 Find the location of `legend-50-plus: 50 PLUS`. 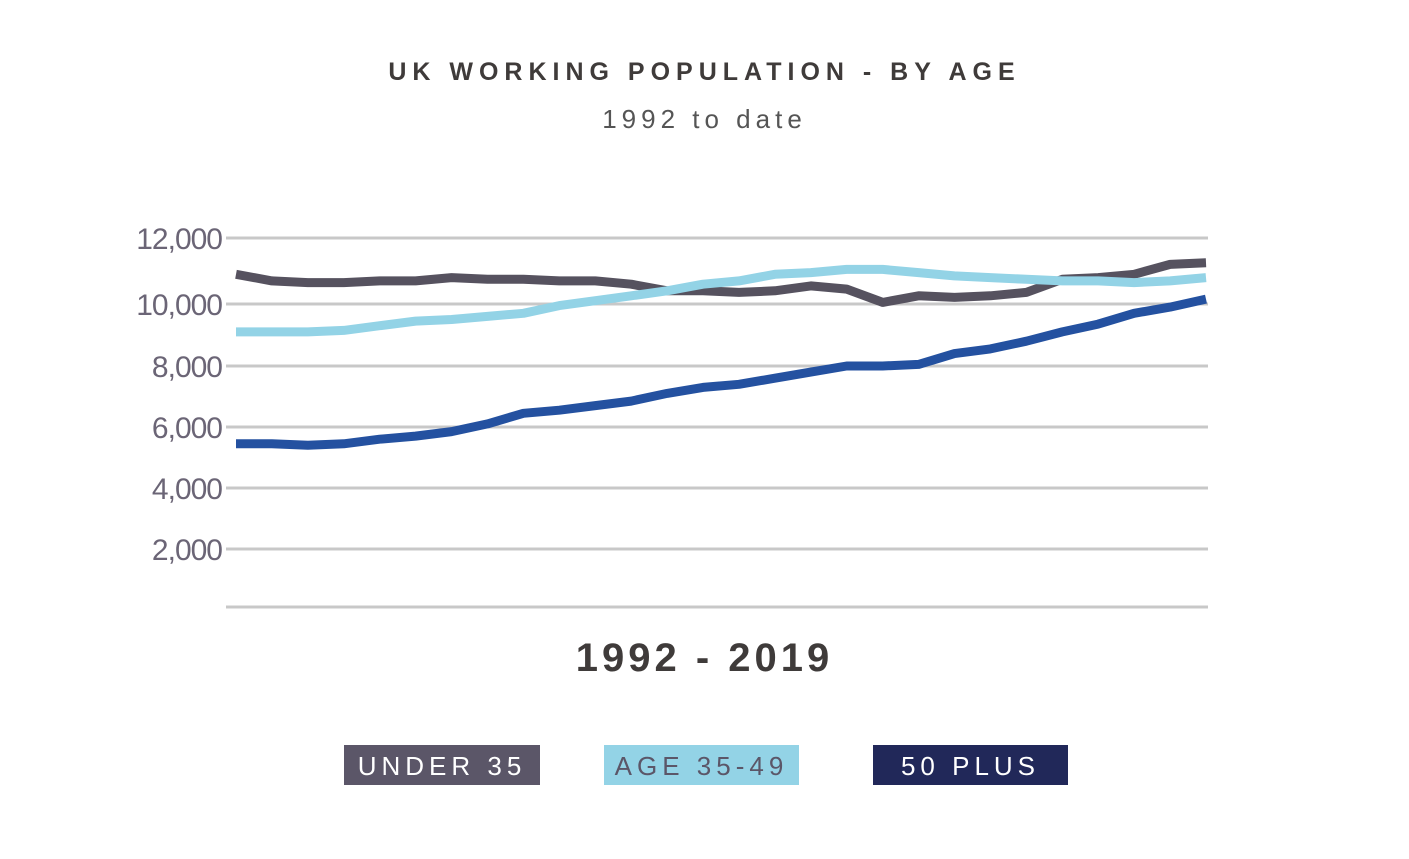

legend-50-plus: 50 PLUS is located at coordinates (970, 765).